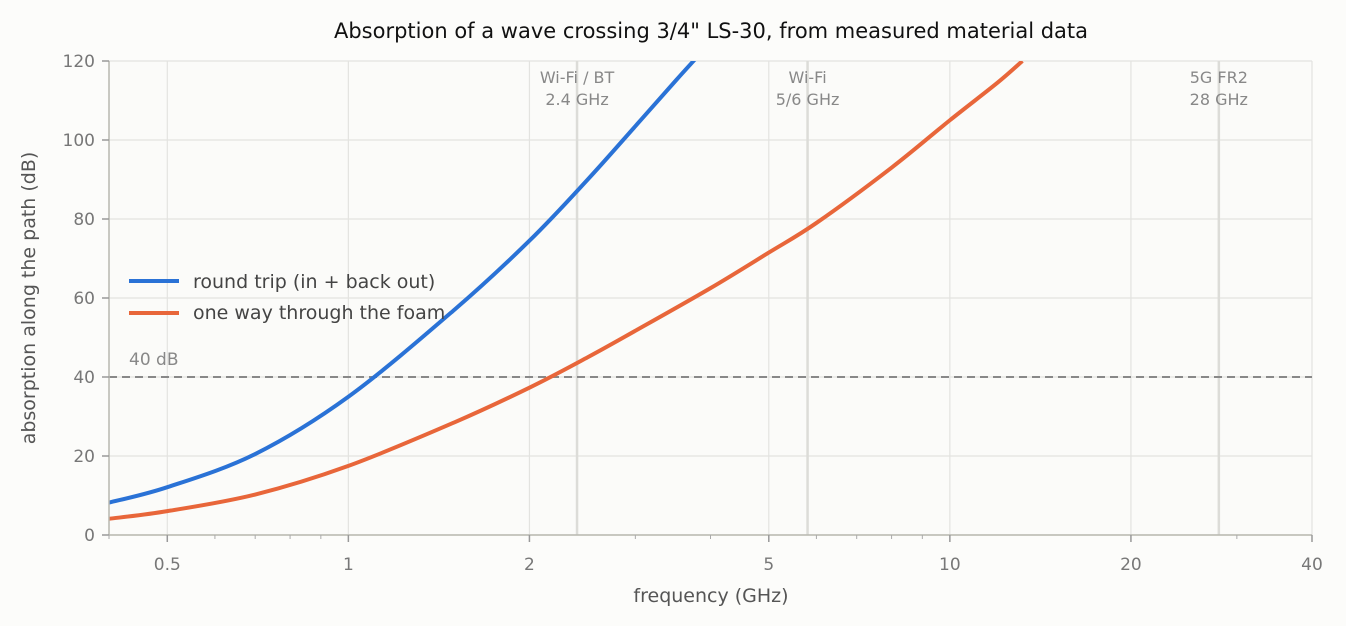 The height and width of the screenshot is (626, 1346). What do you see at coordinates (154, 360) in the screenshot?
I see `threshold-label: 40 dB` at bounding box center [154, 360].